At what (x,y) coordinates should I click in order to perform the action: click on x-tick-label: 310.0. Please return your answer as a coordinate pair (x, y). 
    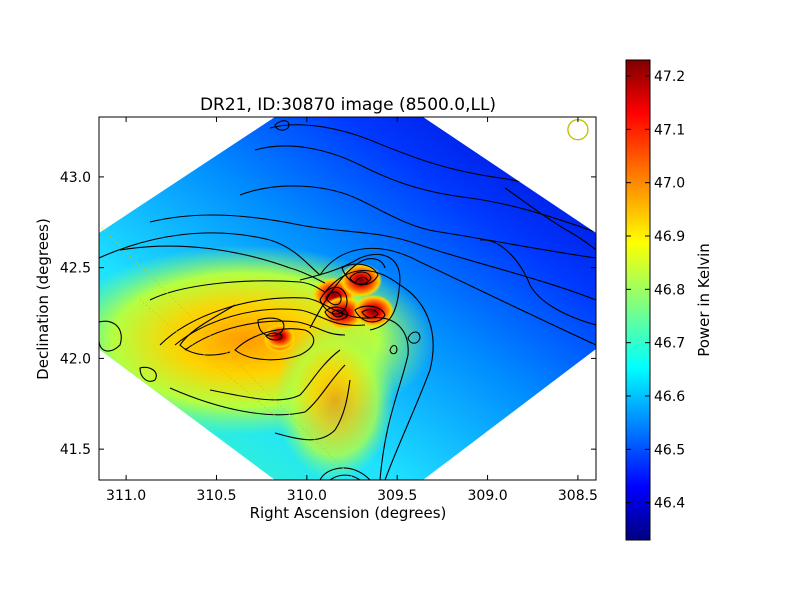
    Looking at the image, I should click on (307, 496).